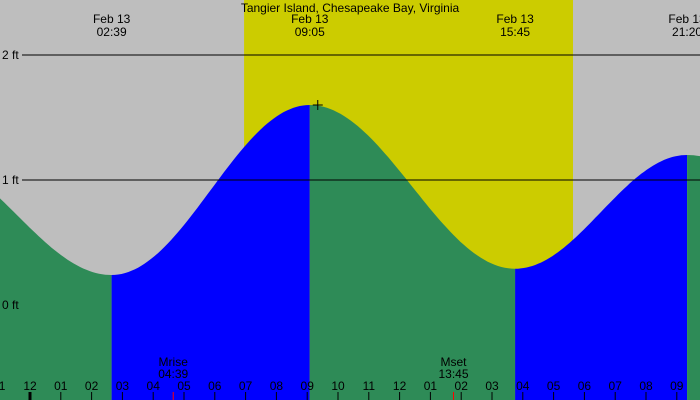 The height and width of the screenshot is (400, 700). I want to click on moon-event-time: 13:45, so click(453, 374).